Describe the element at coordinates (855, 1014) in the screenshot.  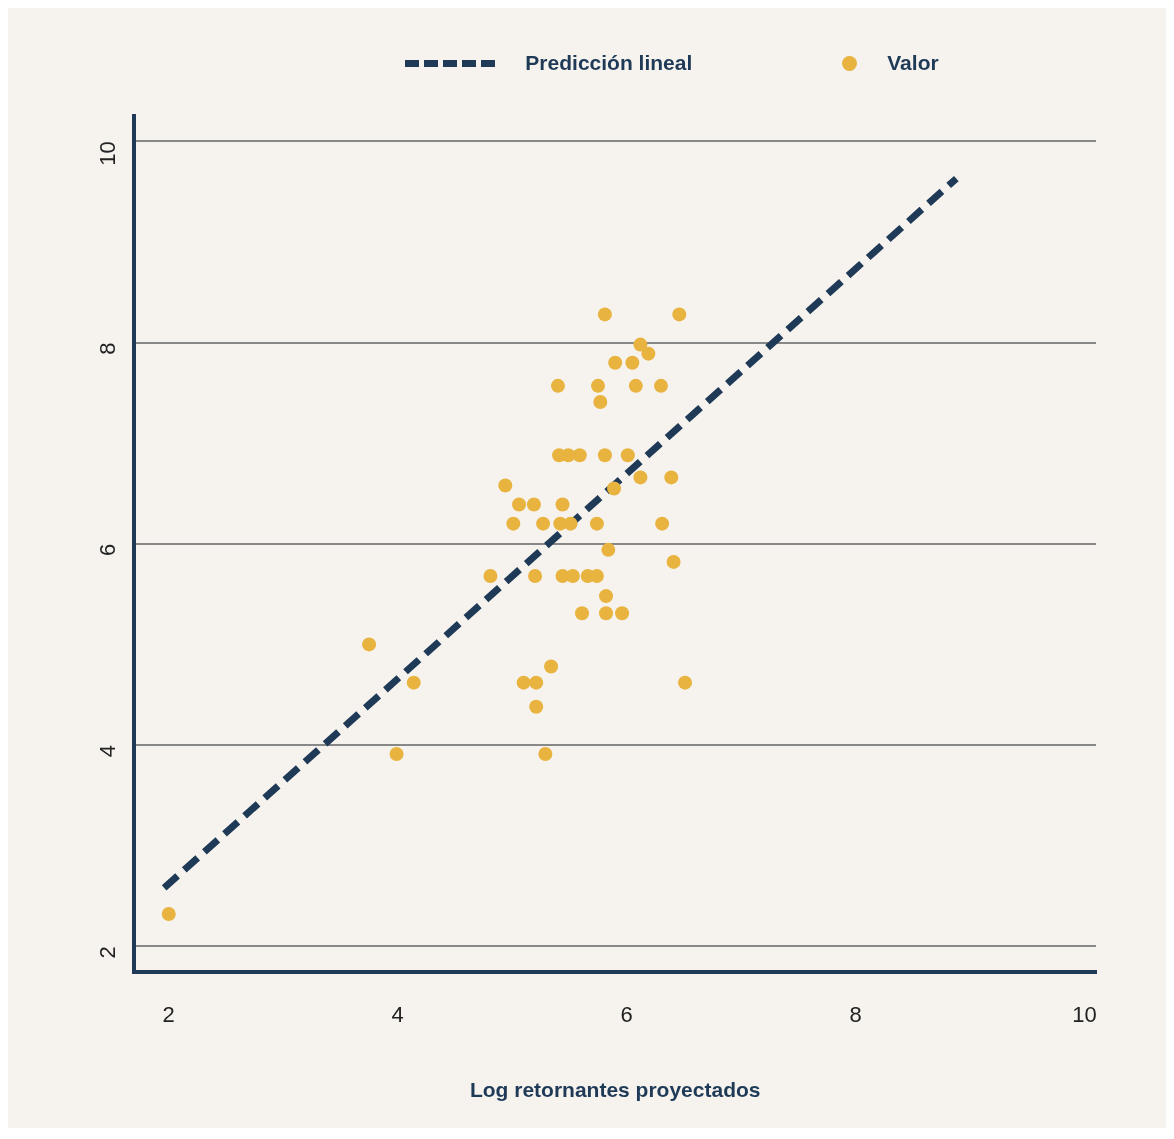
I see `x-tick-label: 8` at that location.